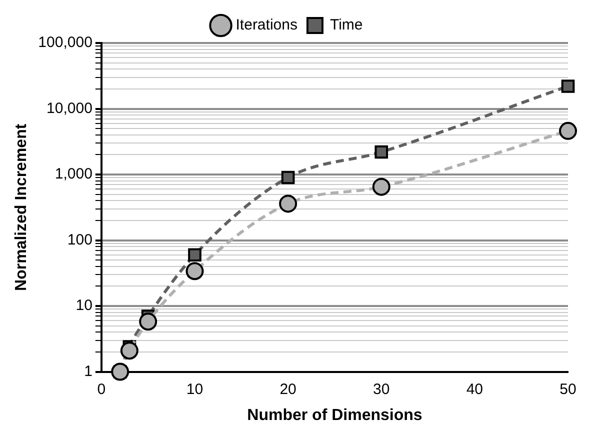 This screenshot has height=437, width=596. What do you see at coordinates (65, 43) in the screenshot?
I see `y-tick-label: 100,000` at bounding box center [65, 43].